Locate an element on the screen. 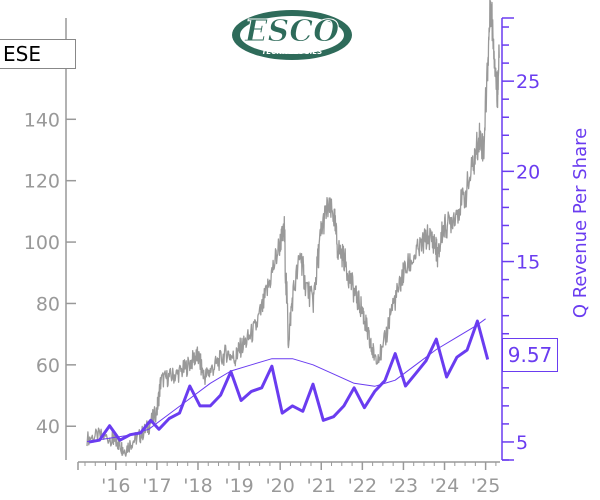 Image resolution: width=600 pixels, height=500 pixels. left-axis-tick-label: 80 is located at coordinates (48, 304).